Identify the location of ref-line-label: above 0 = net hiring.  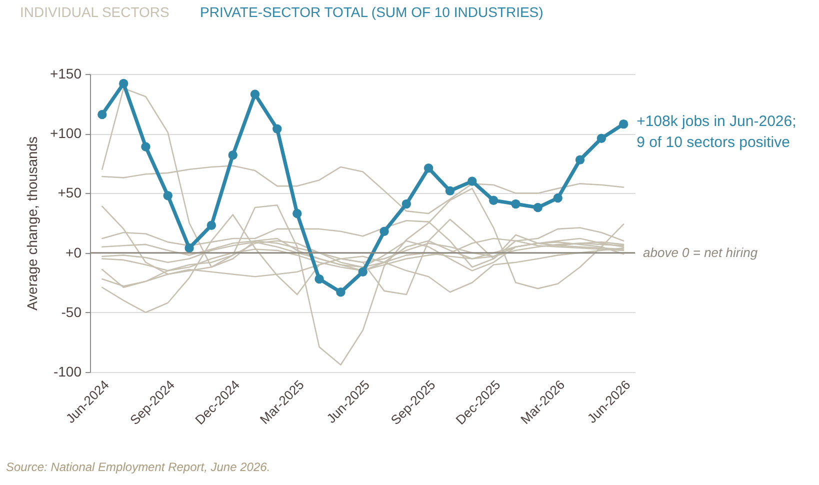
(700, 252).